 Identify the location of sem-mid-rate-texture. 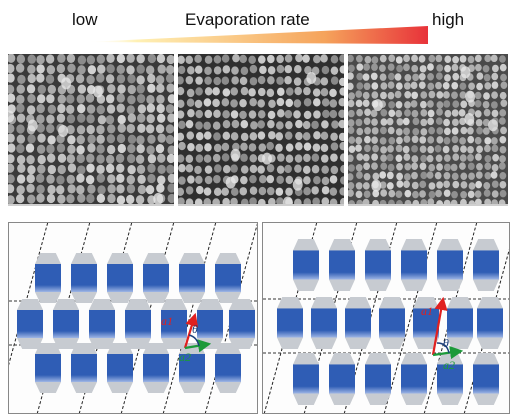
(261, 129).